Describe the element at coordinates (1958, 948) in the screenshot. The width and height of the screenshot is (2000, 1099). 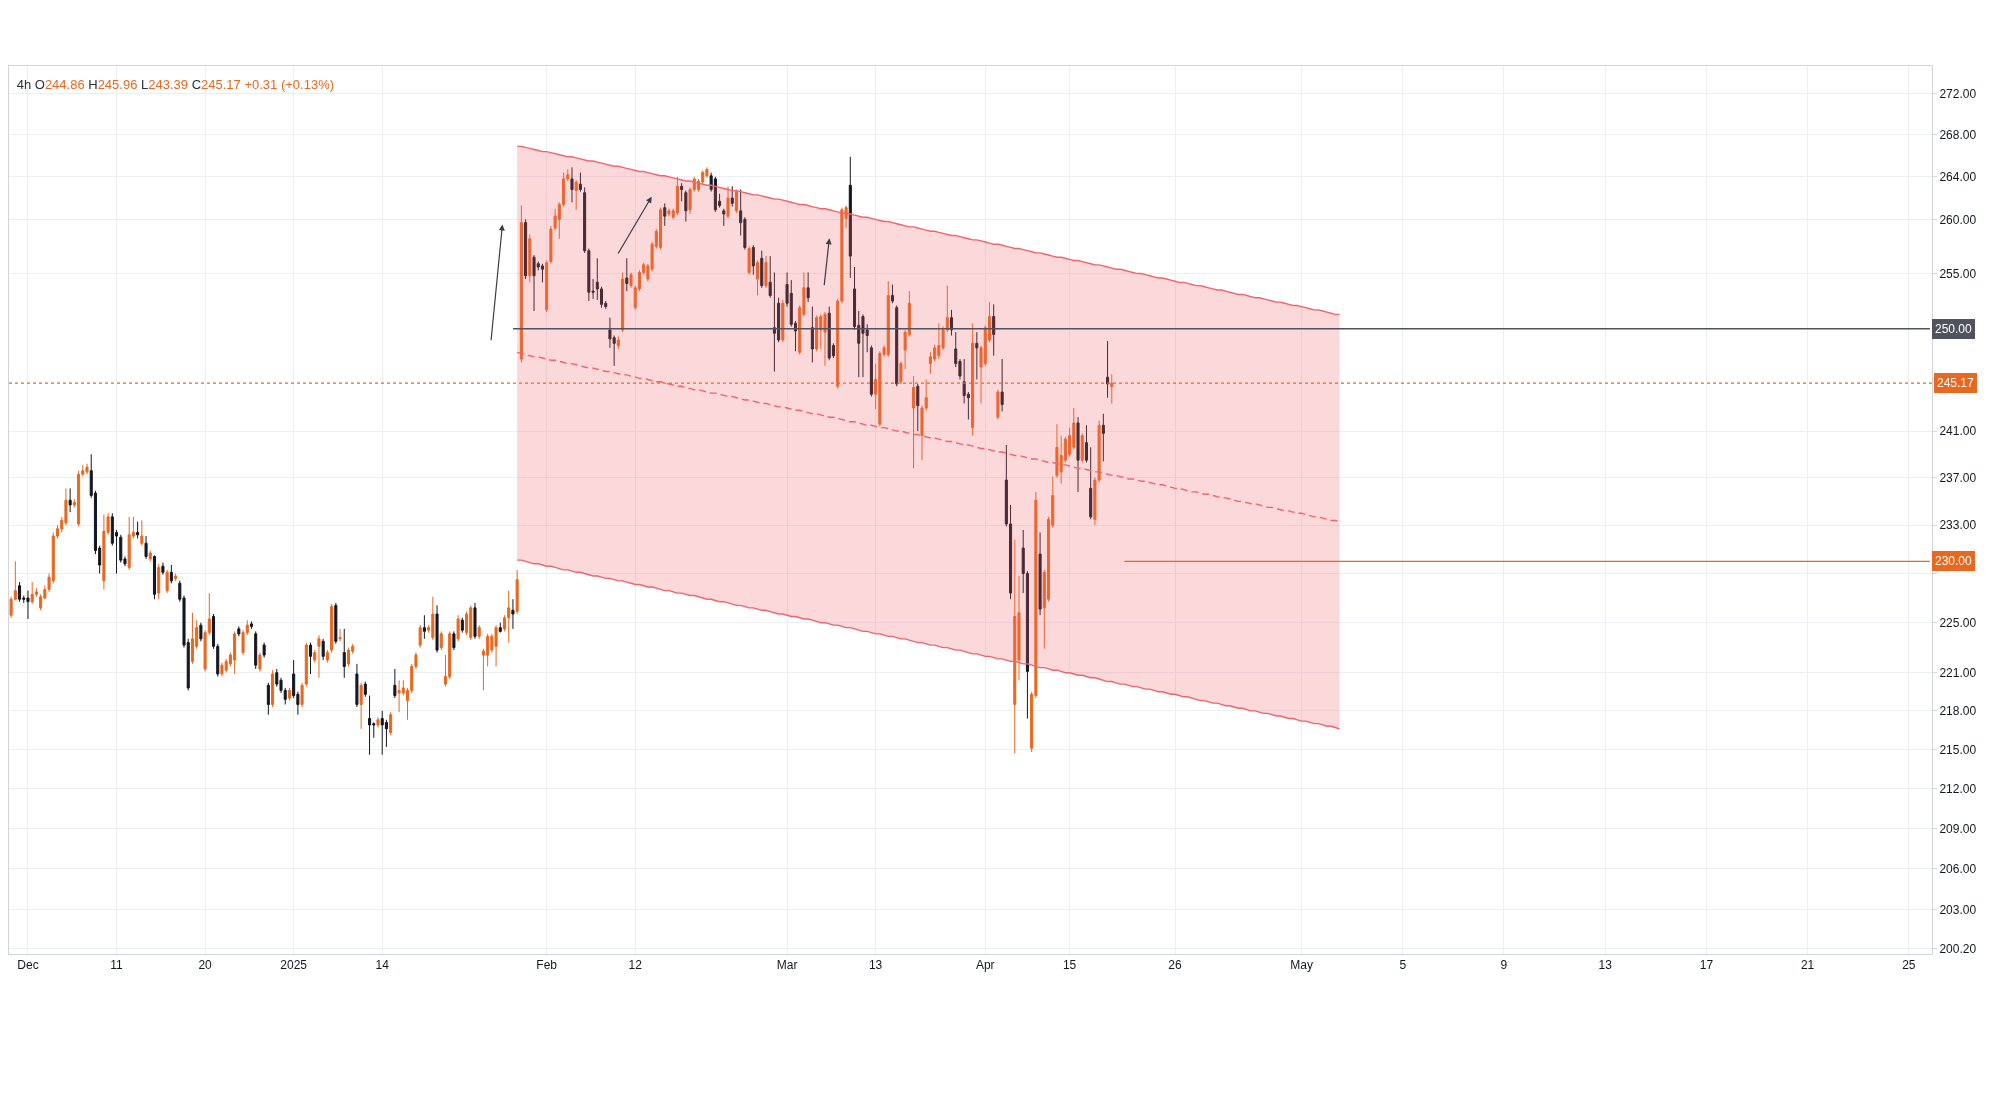
I see `y-tick-label: 200.20` at that location.